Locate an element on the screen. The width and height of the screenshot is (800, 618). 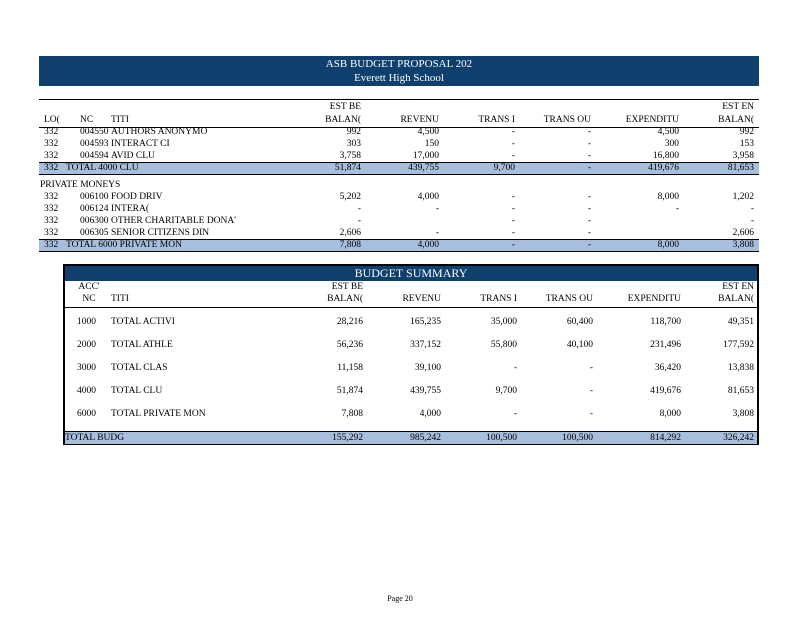
section-heading: PRIVATE MONEYS is located at coordinates (399, 185).